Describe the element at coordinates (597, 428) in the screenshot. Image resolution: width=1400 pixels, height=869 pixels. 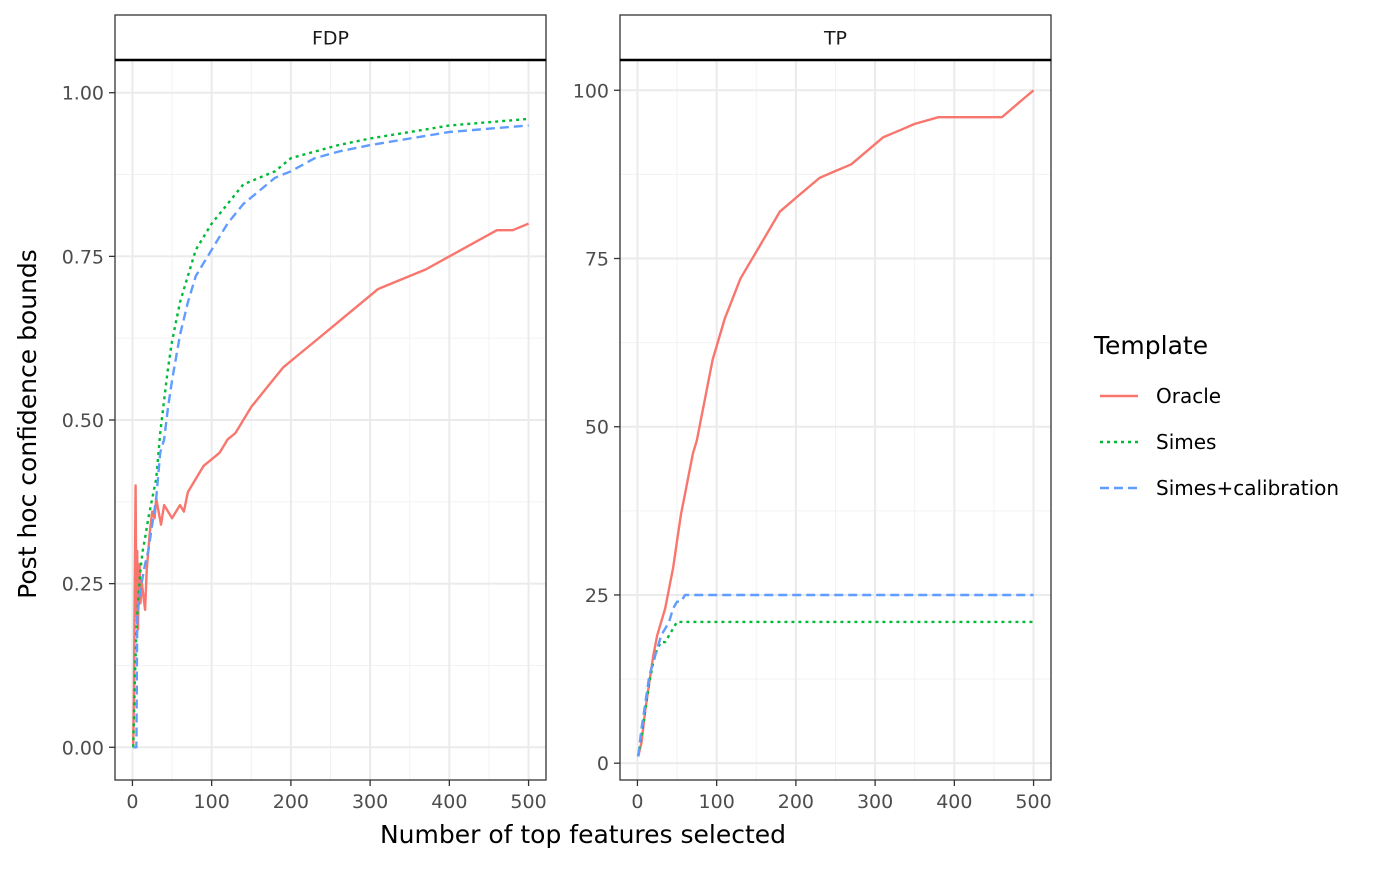
I see `y-tick-label: 50` at that location.